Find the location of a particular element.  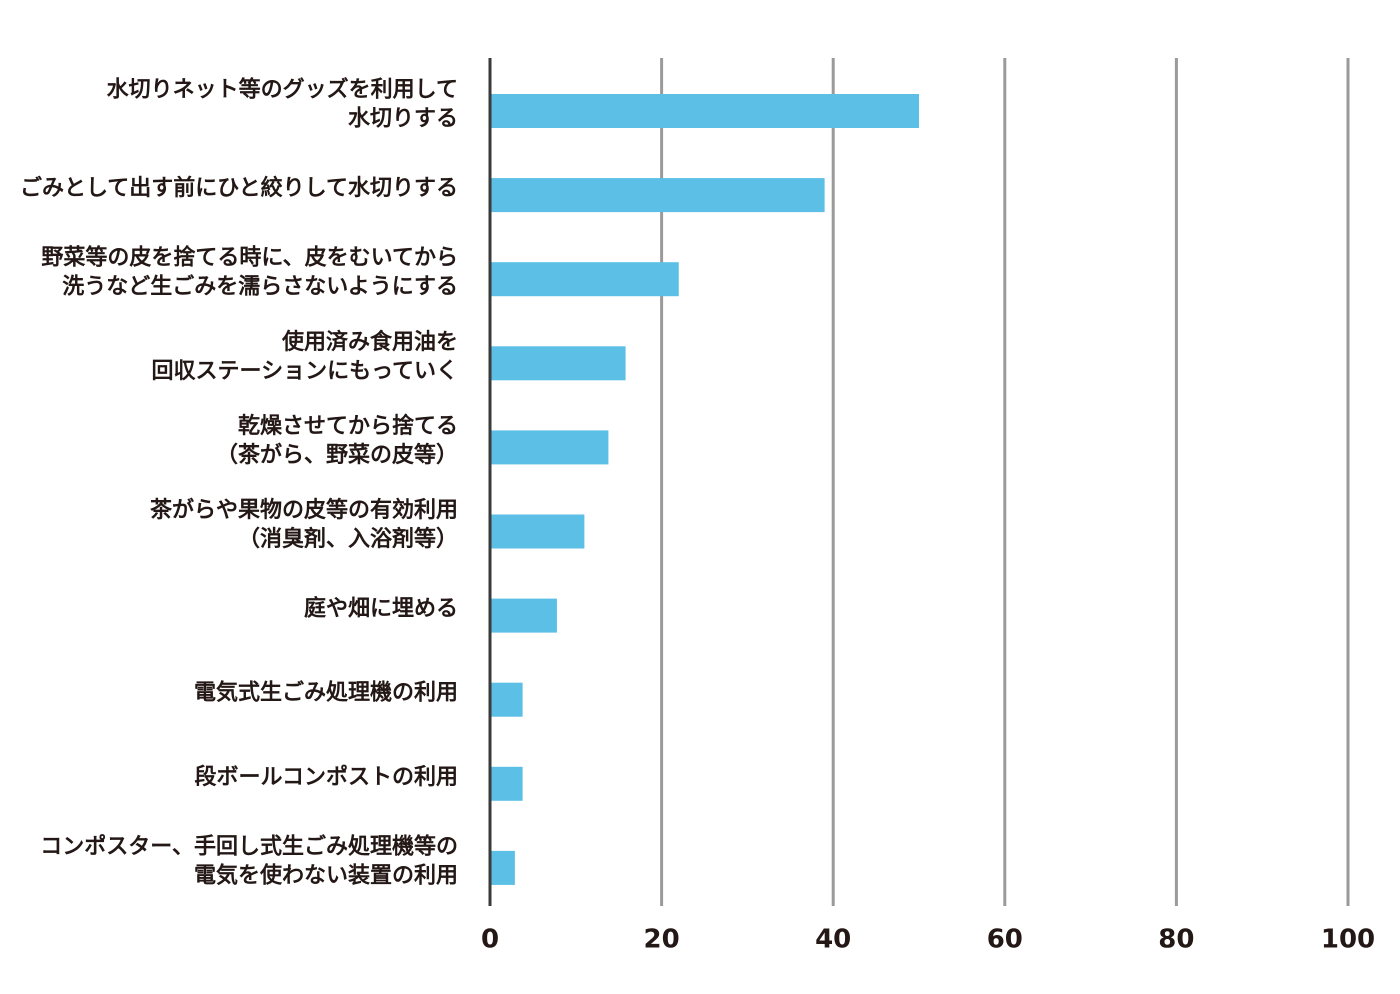

category-label-line: 電気を使わない装置の利用 is located at coordinates (326, 875).